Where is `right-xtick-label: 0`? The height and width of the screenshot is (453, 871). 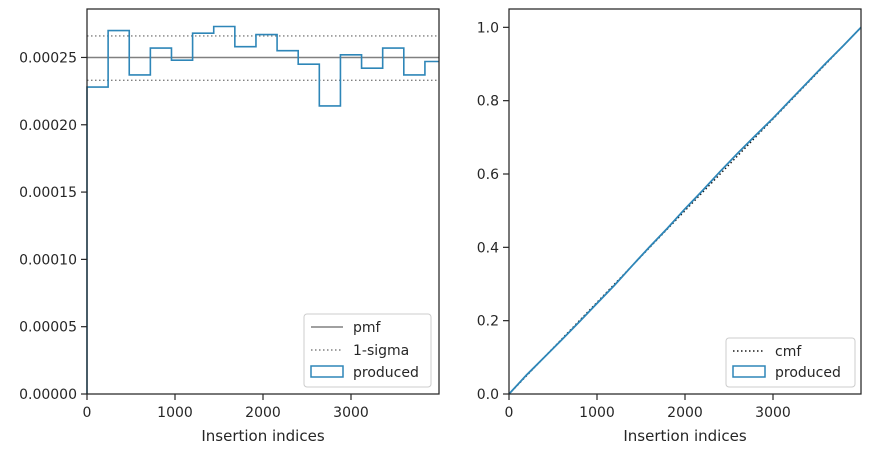 right-xtick-label: 0 is located at coordinates (509, 413).